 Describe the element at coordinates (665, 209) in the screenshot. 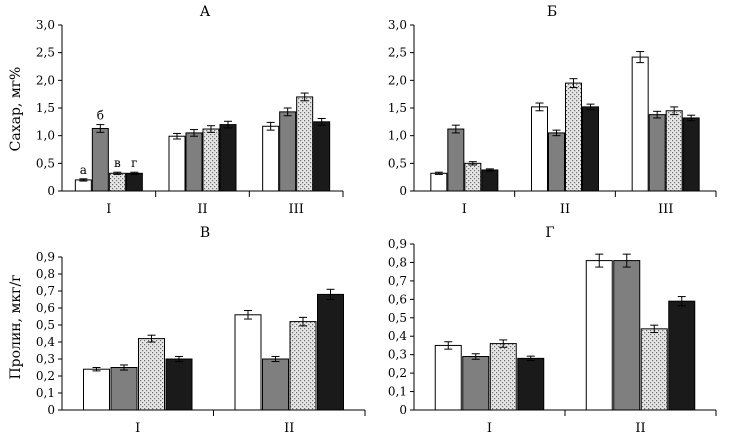

I see `x-tick-label: III` at that location.